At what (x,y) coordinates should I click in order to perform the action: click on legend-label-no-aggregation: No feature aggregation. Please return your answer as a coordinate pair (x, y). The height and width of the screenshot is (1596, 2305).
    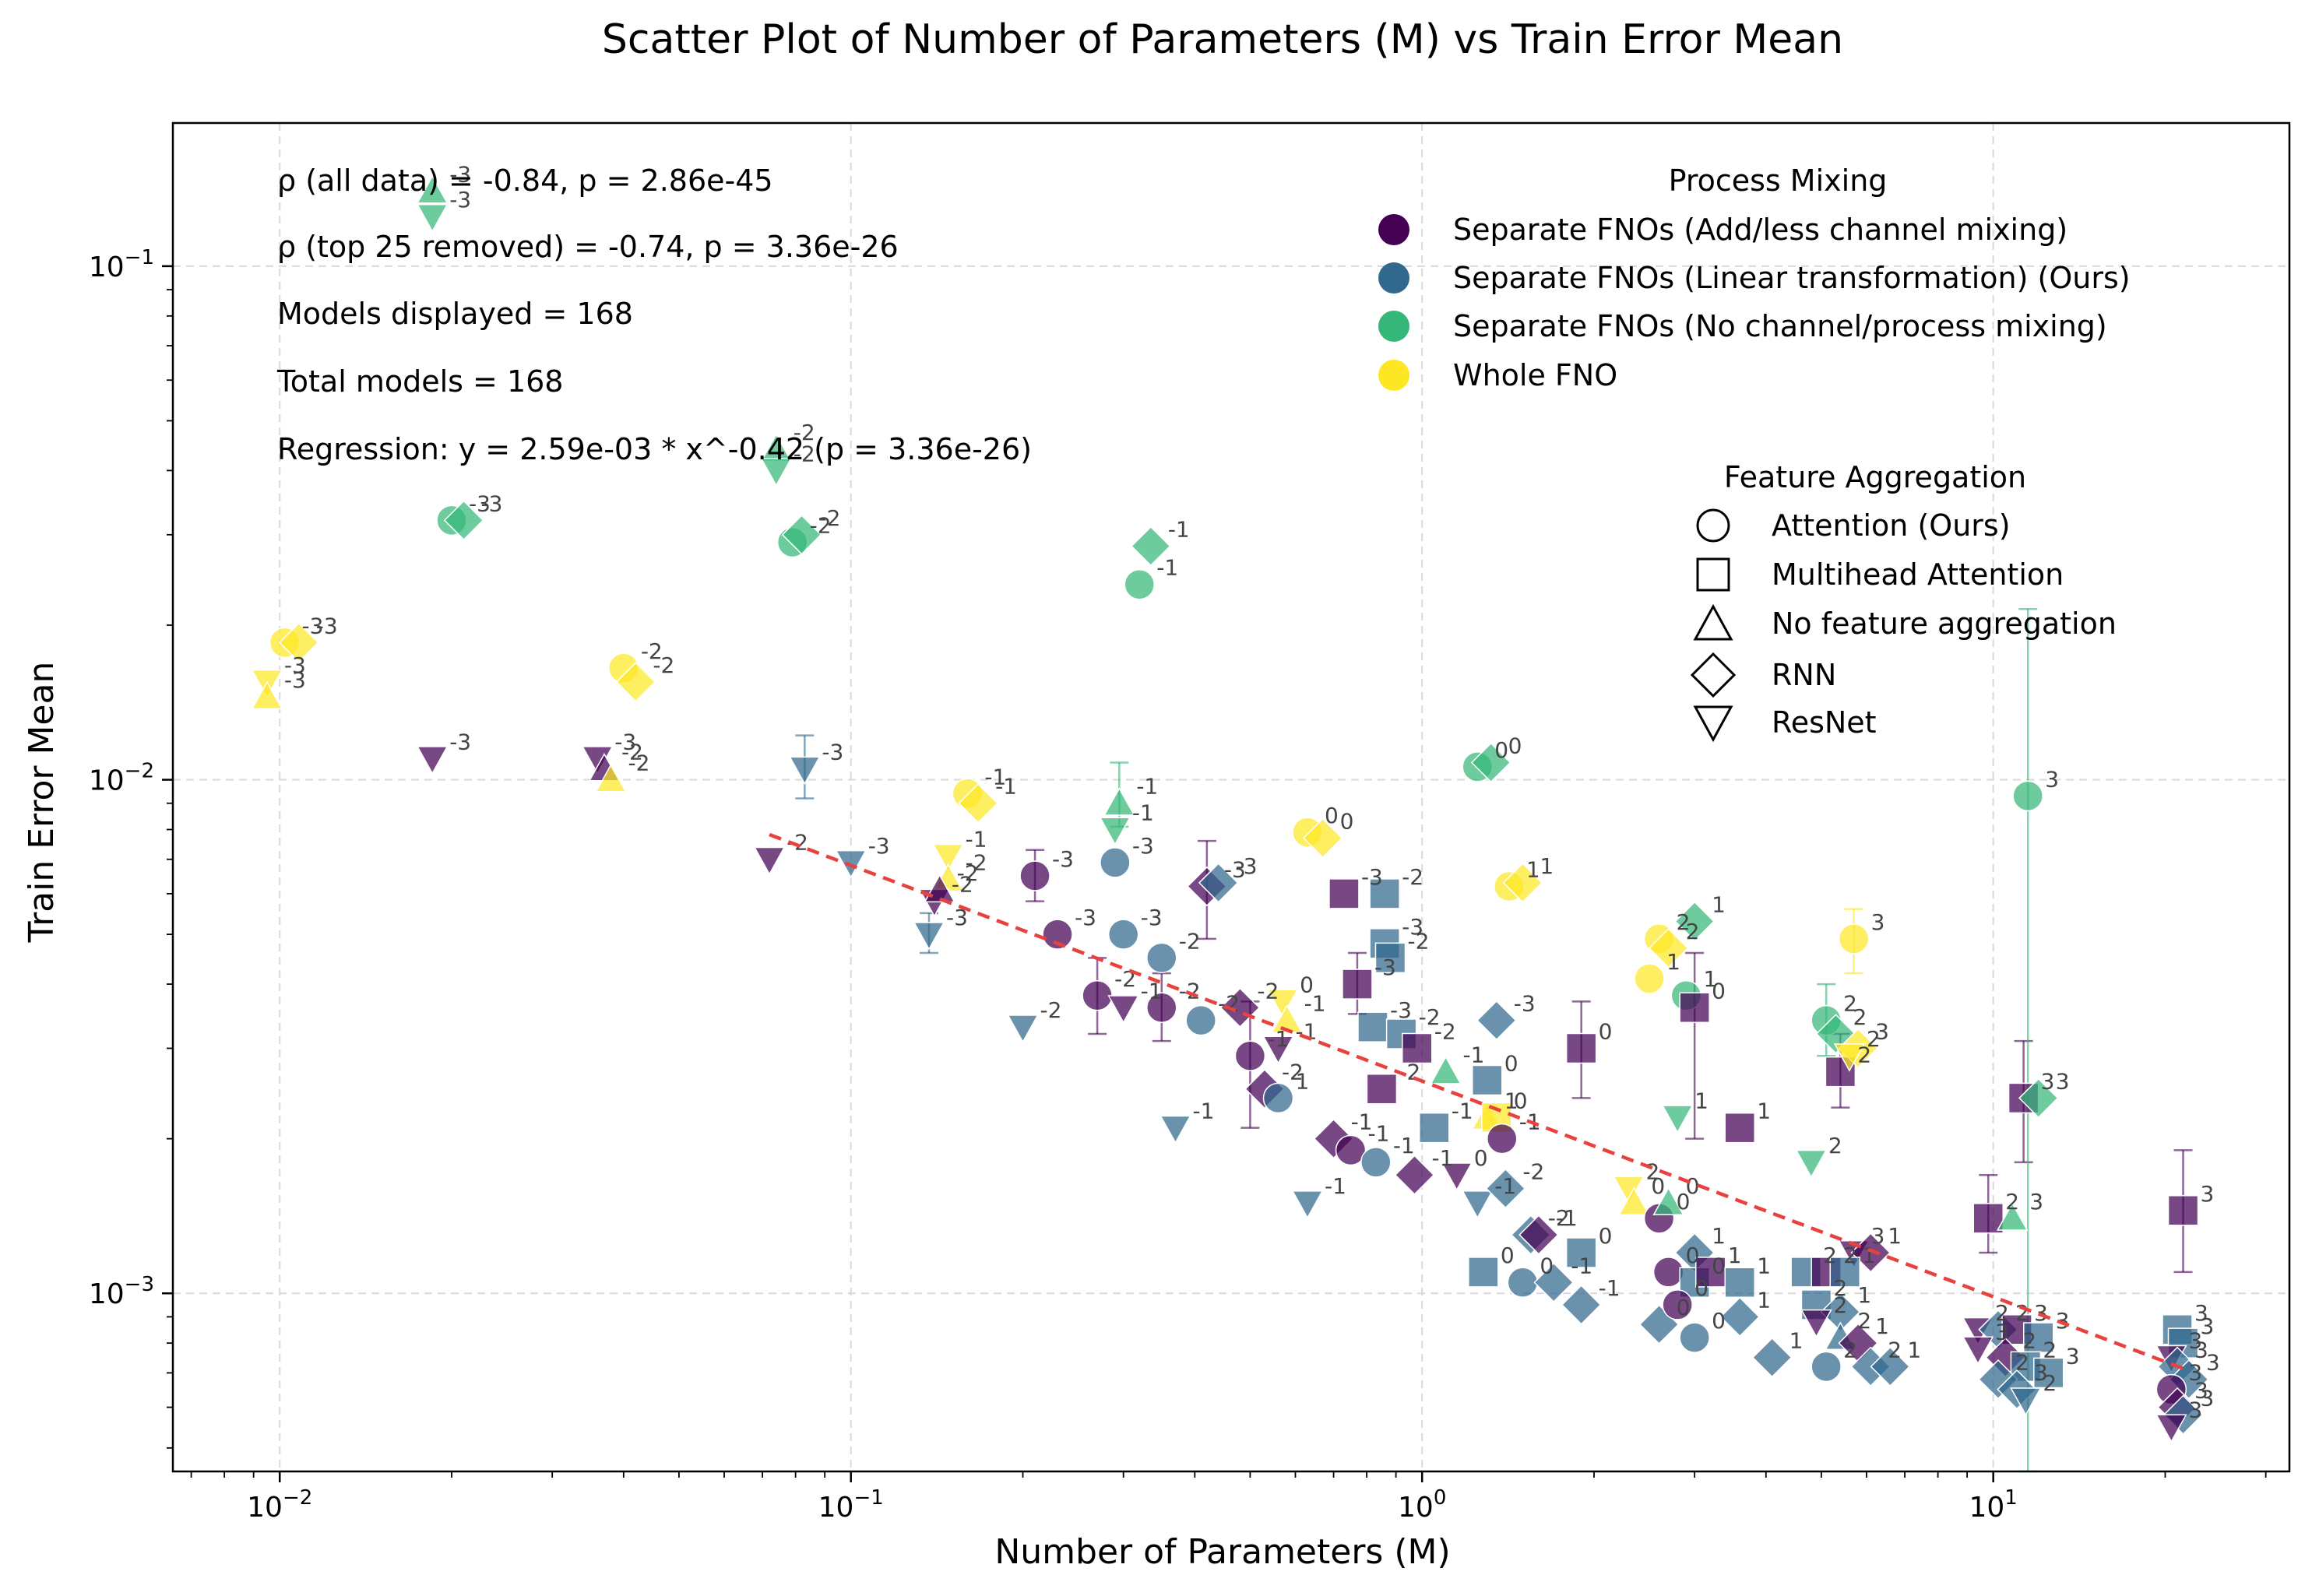
    Looking at the image, I should click on (1945, 623).